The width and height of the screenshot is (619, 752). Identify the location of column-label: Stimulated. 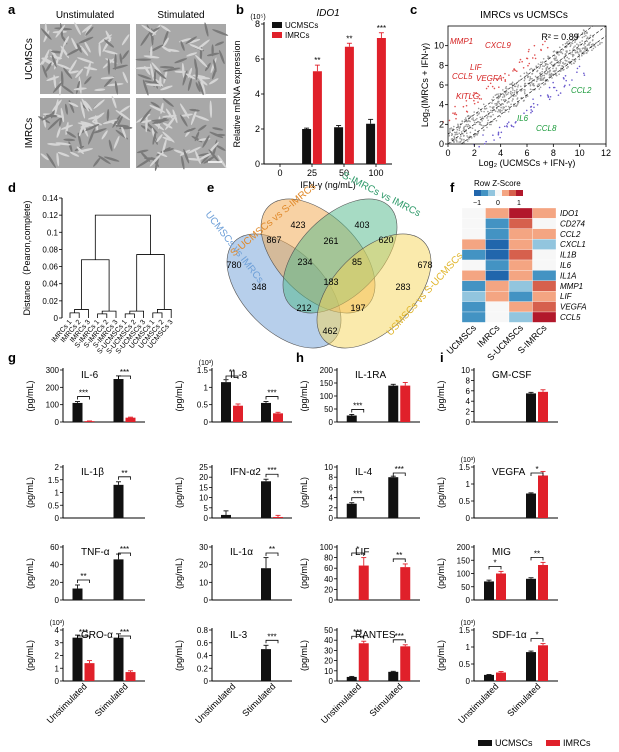
(180, 15).